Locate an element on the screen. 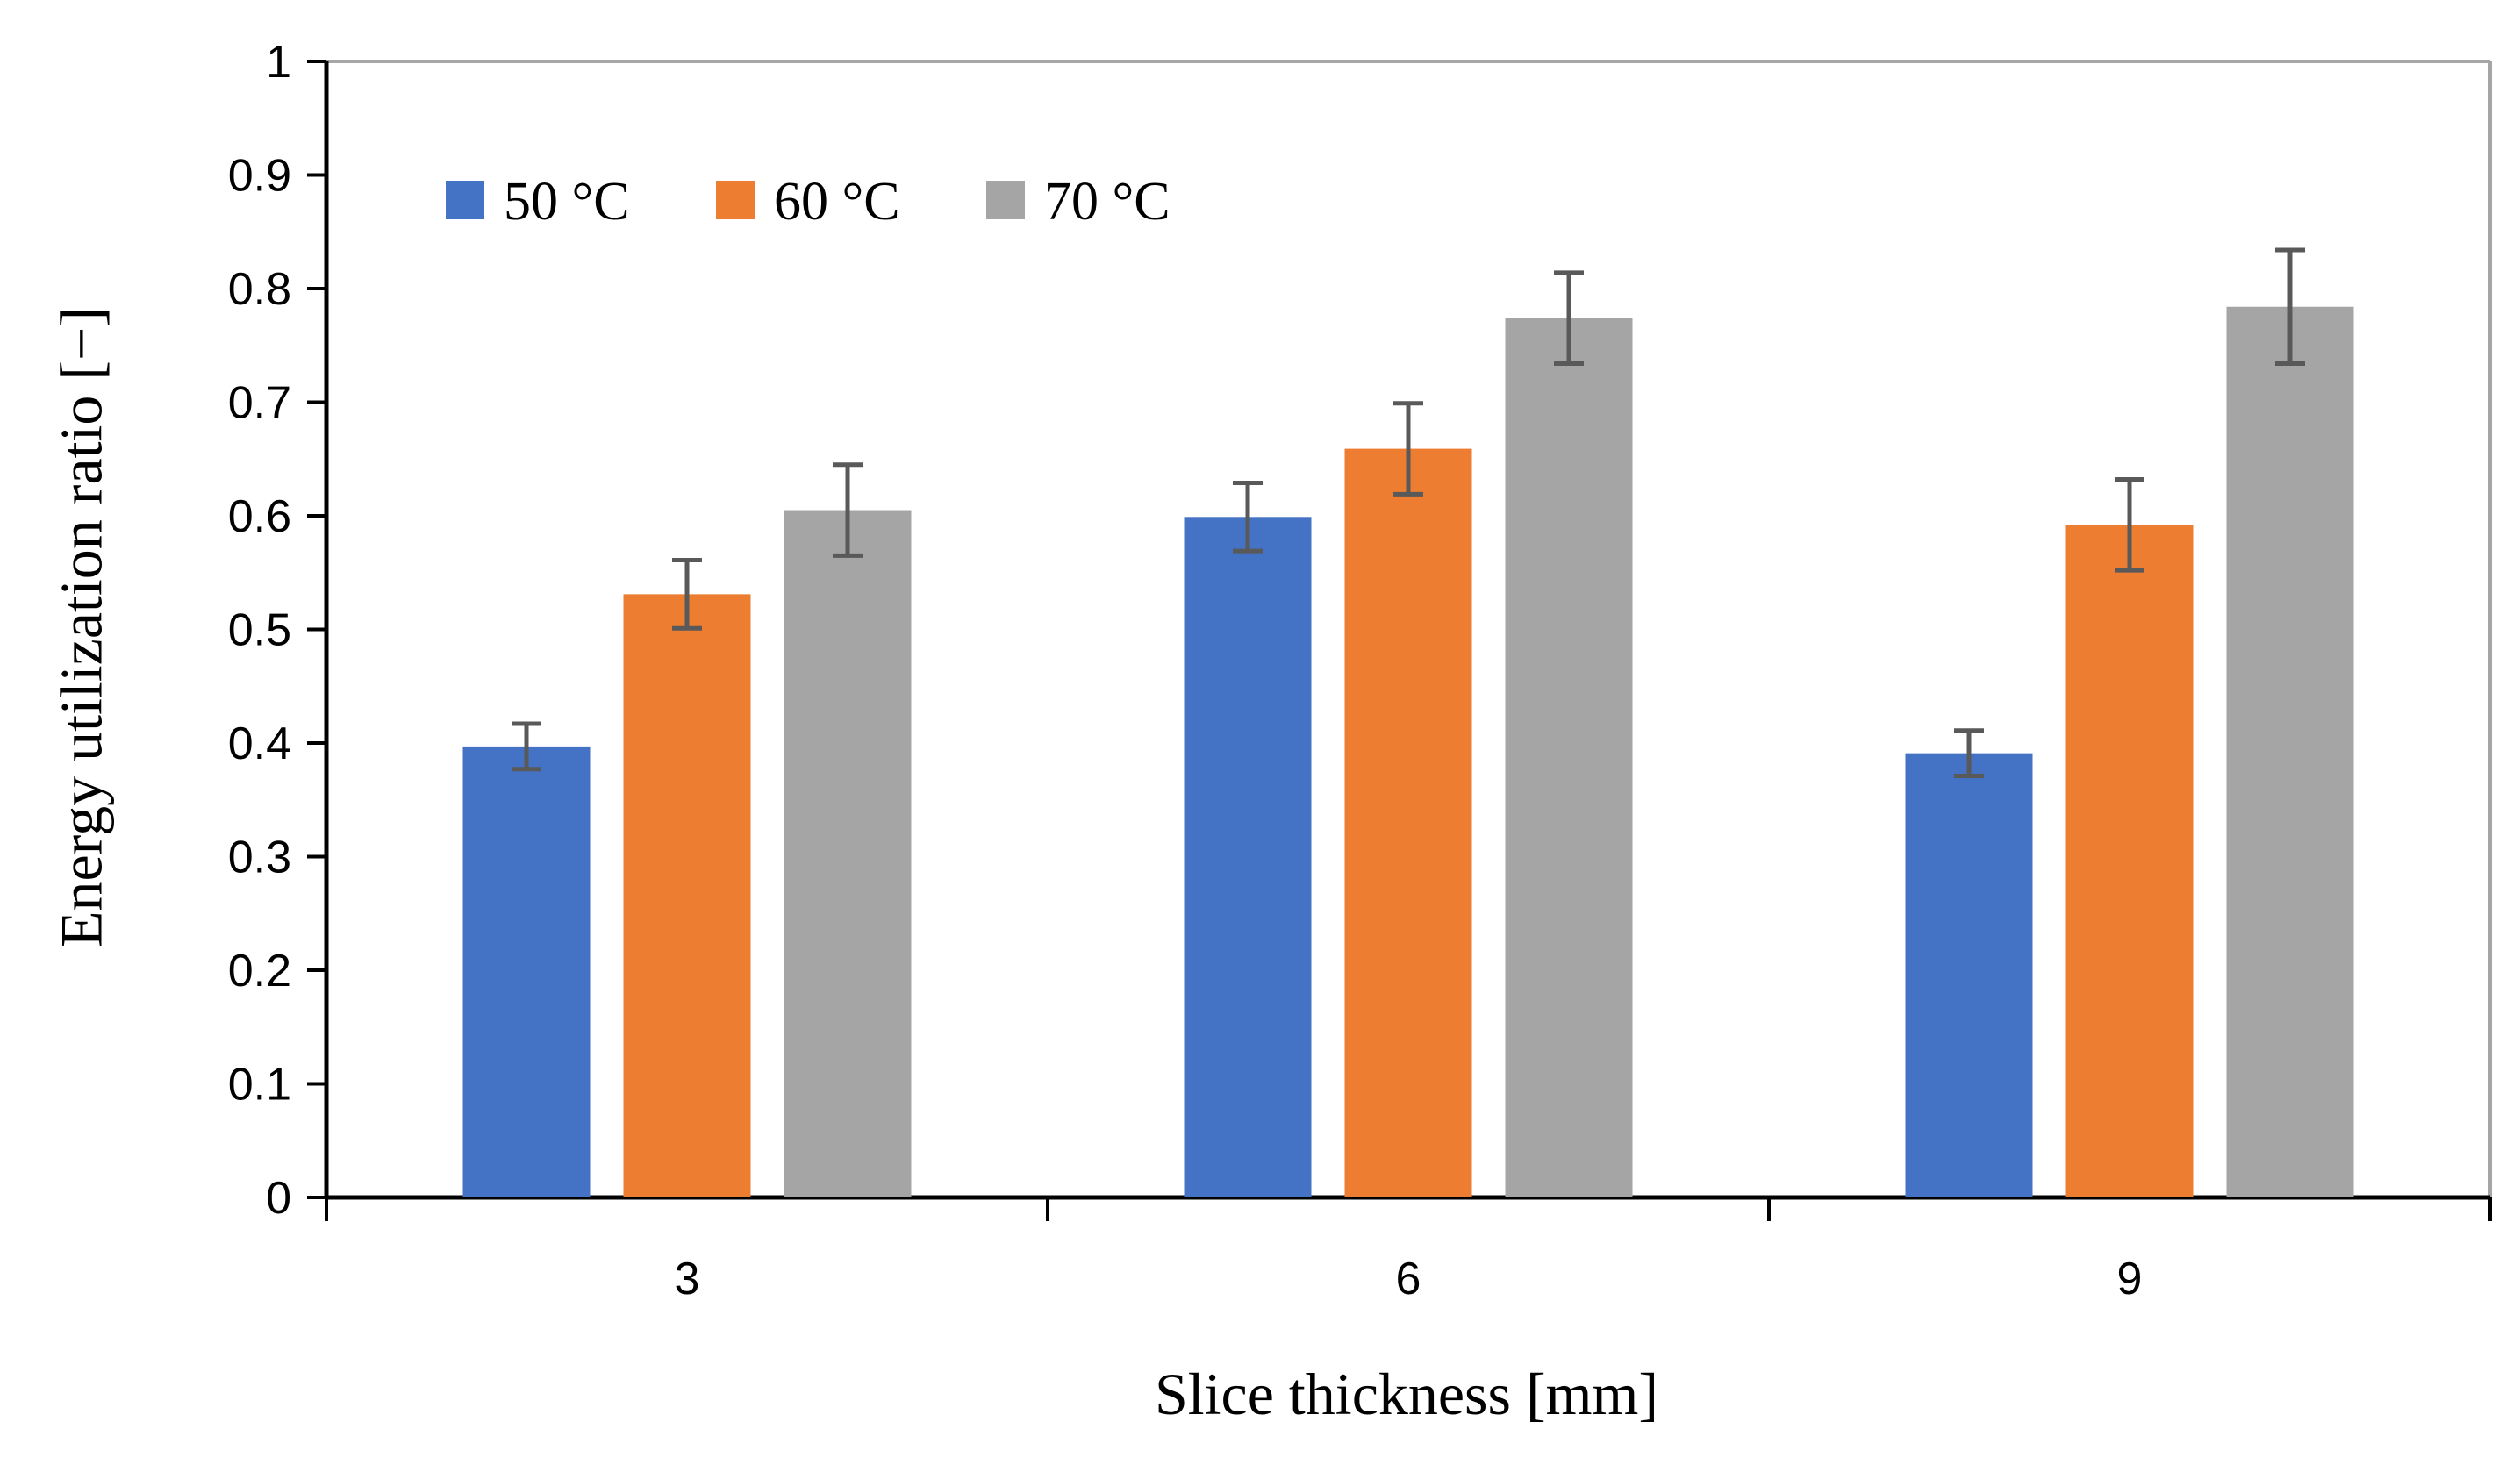 The width and height of the screenshot is (2520, 1465). legend-item: 60 °C is located at coordinates (808, 202).